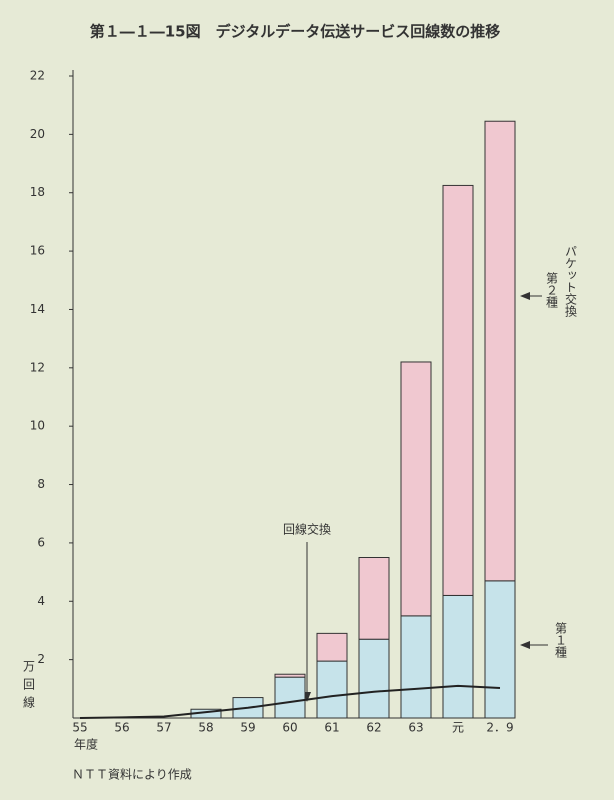 The image size is (614, 800). What do you see at coordinates (205, 728) in the screenshot?
I see `x-tick-label: 58` at bounding box center [205, 728].